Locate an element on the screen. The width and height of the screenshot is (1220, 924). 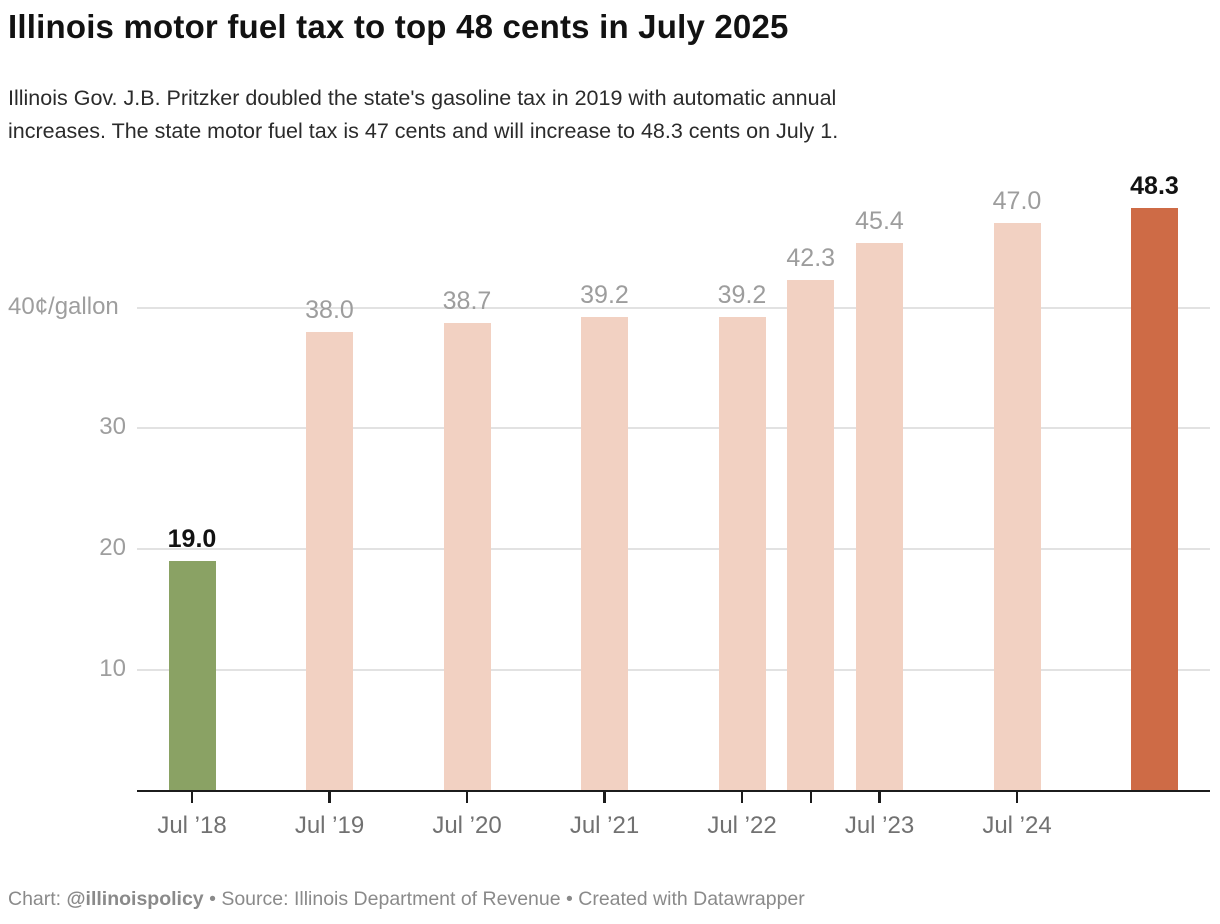
bar-value-label: 38.0 is located at coordinates (329, 309).